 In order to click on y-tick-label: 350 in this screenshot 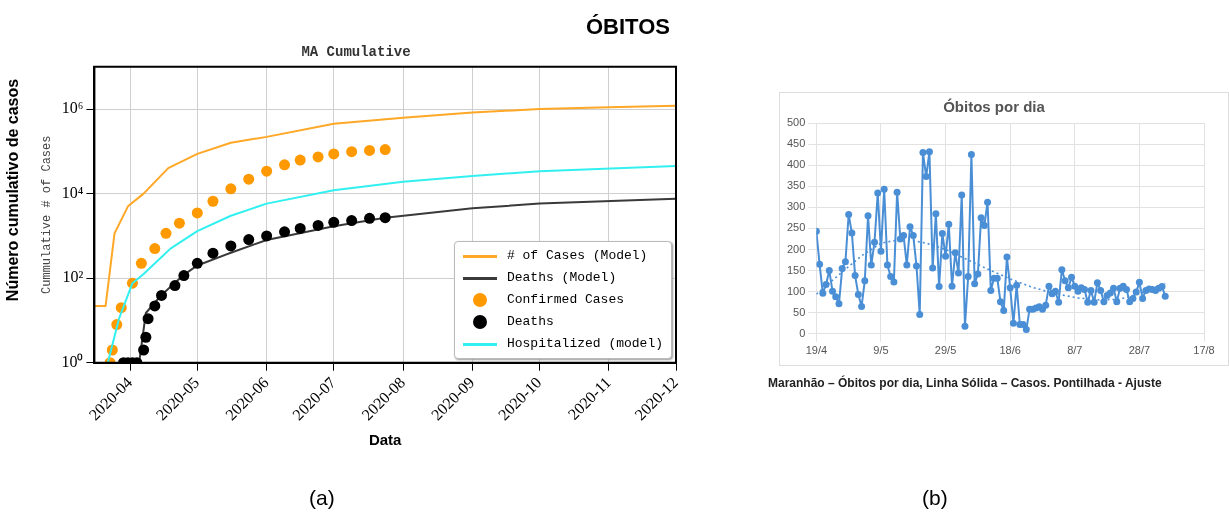, I will do `click(796, 185)`.